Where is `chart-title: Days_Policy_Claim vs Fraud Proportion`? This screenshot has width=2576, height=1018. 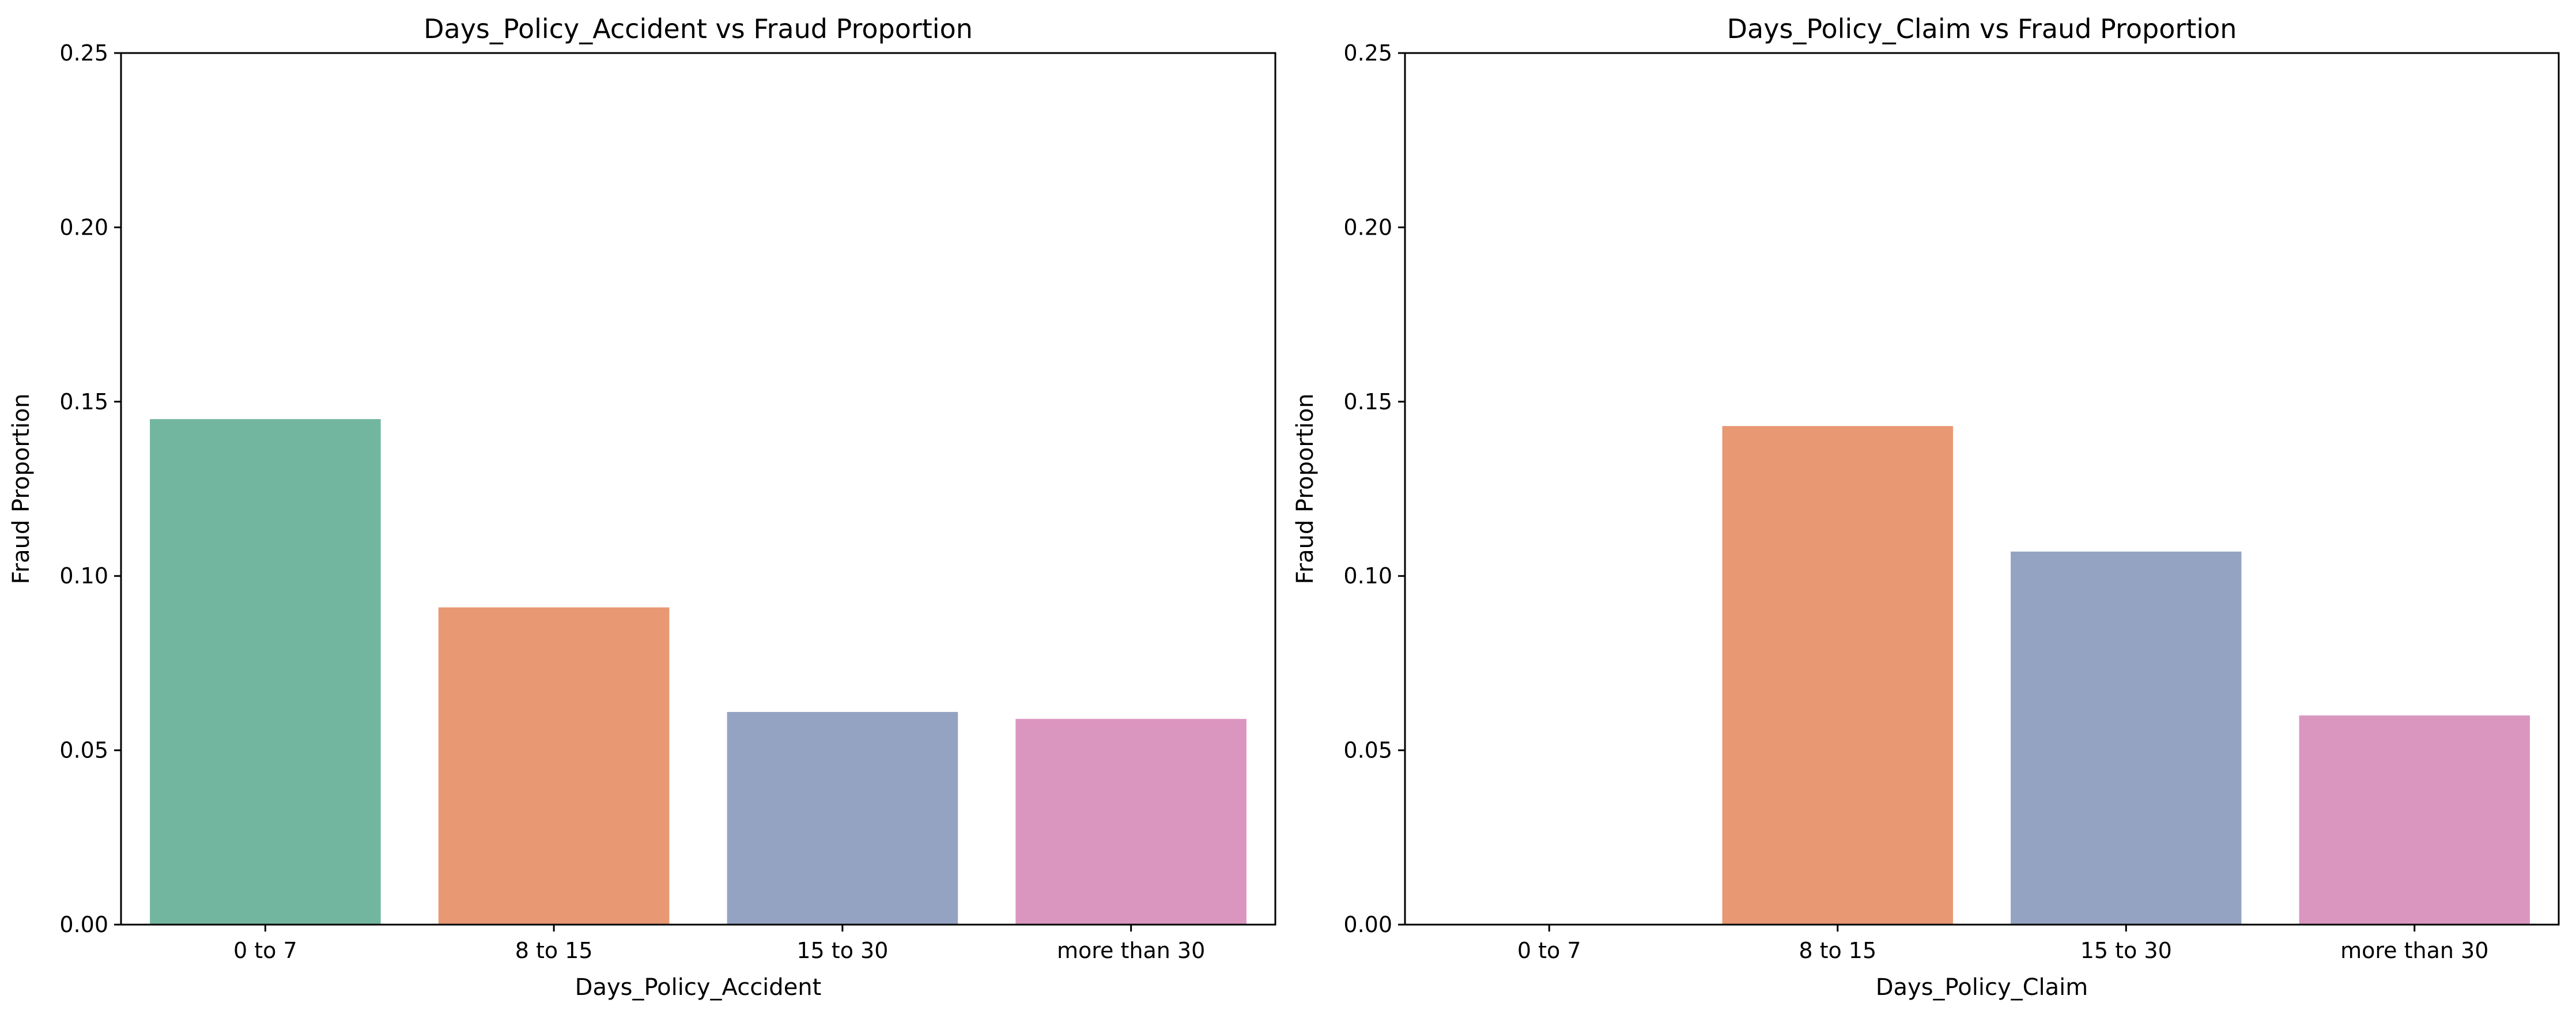 chart-title: Days_Policy_Claim vs Fraud Proportion is located at coordinates (1982, 28).